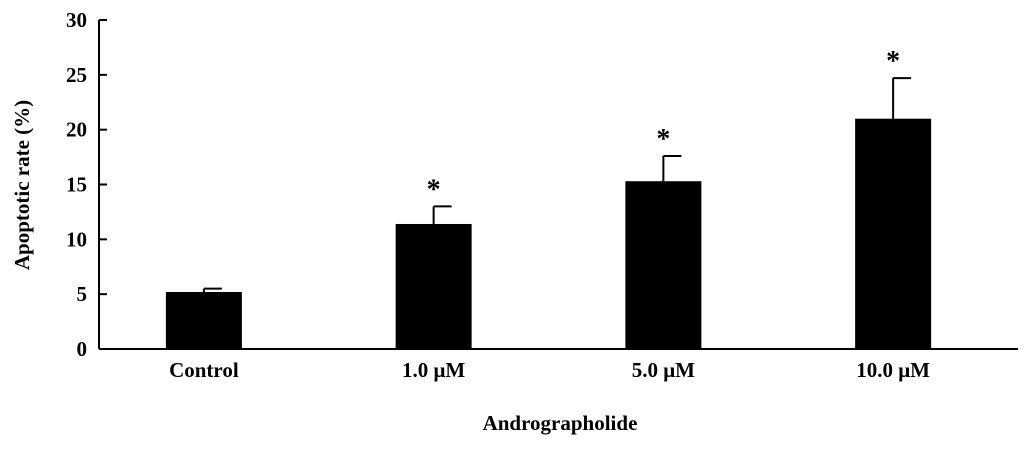 The width and height of the screenshot is (1033, 453). Describe the element at coordinates (204, 370) in the screenshot. I see `x-tick-label-0: Control` at that location.